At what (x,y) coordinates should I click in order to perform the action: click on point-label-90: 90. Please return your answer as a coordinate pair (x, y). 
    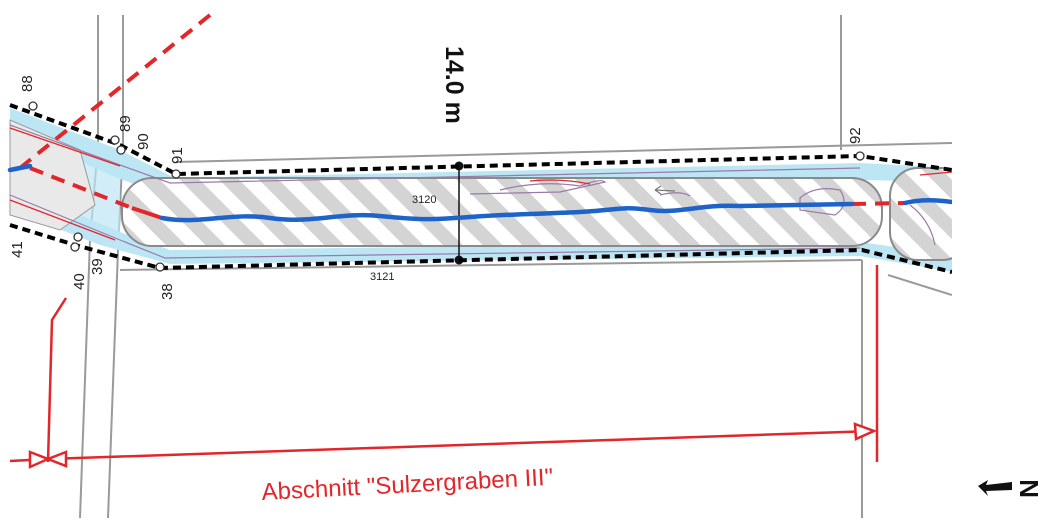
    Looking at the image, I should click on (143, 141).